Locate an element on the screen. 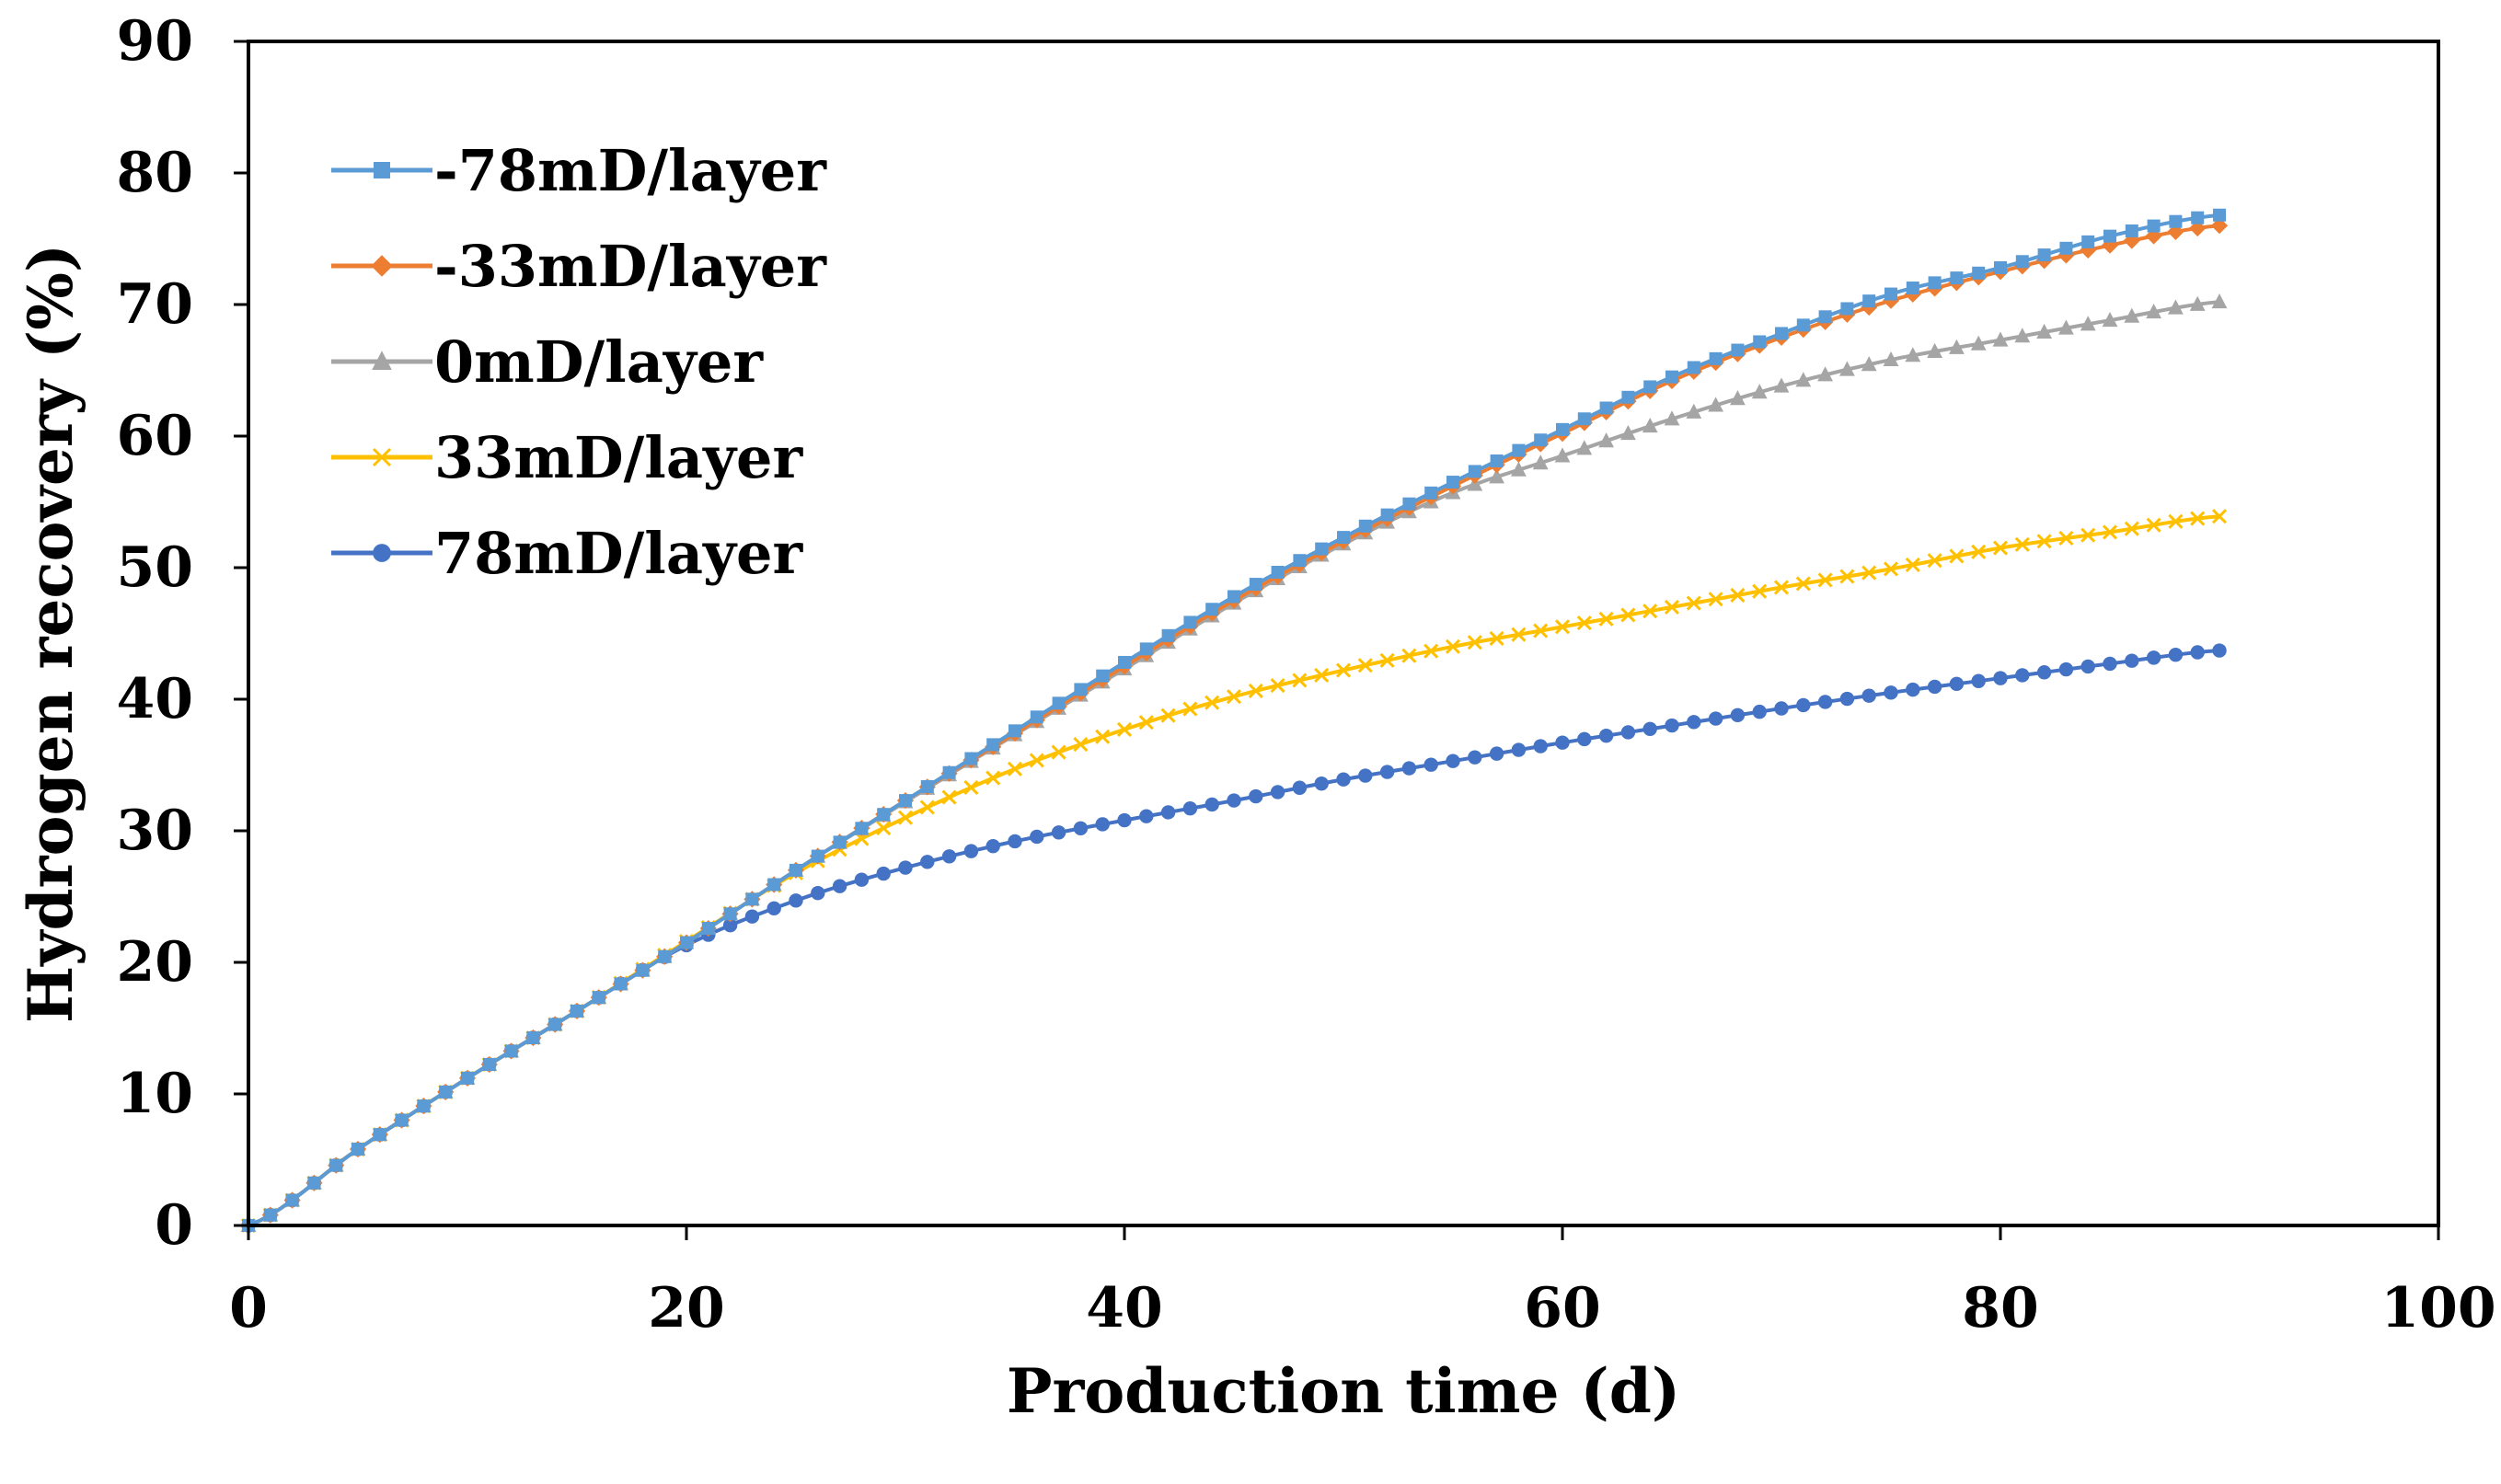  legend-label: 0mD/layer is located at coordinates (599, 362).